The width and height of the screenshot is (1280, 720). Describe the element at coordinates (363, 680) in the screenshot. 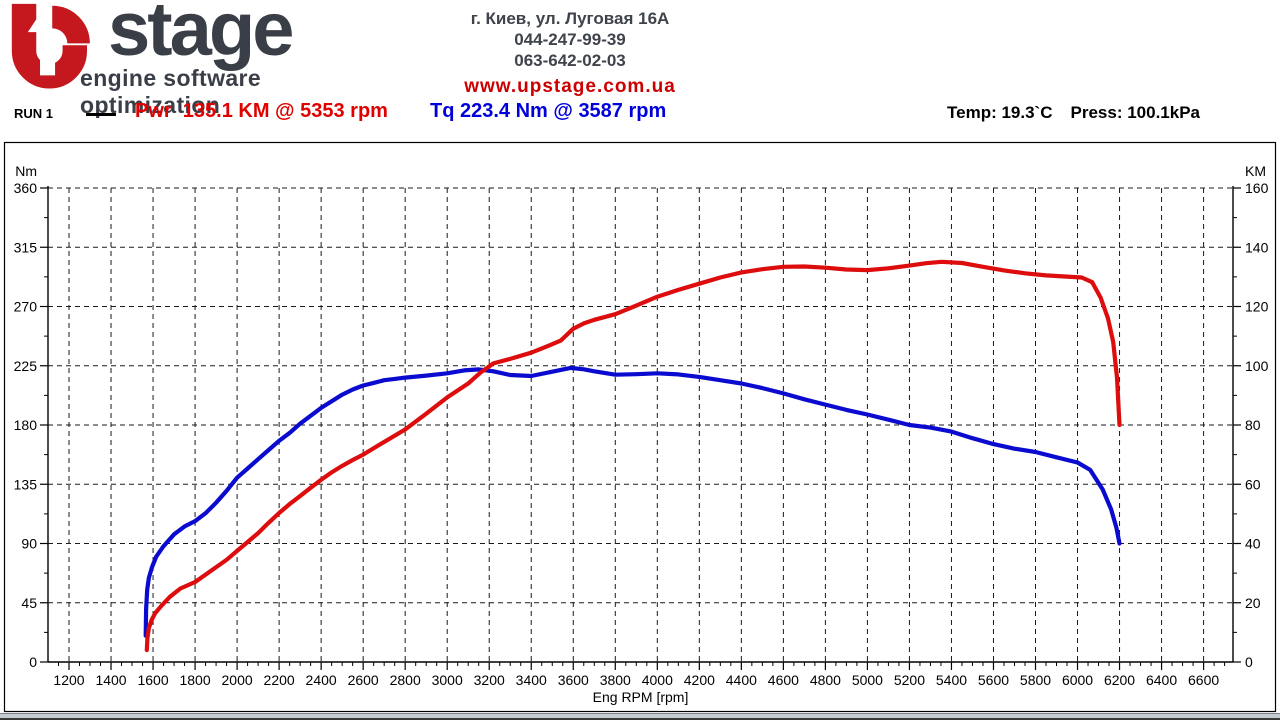

I see `x-tick-label: 2600` at that location.